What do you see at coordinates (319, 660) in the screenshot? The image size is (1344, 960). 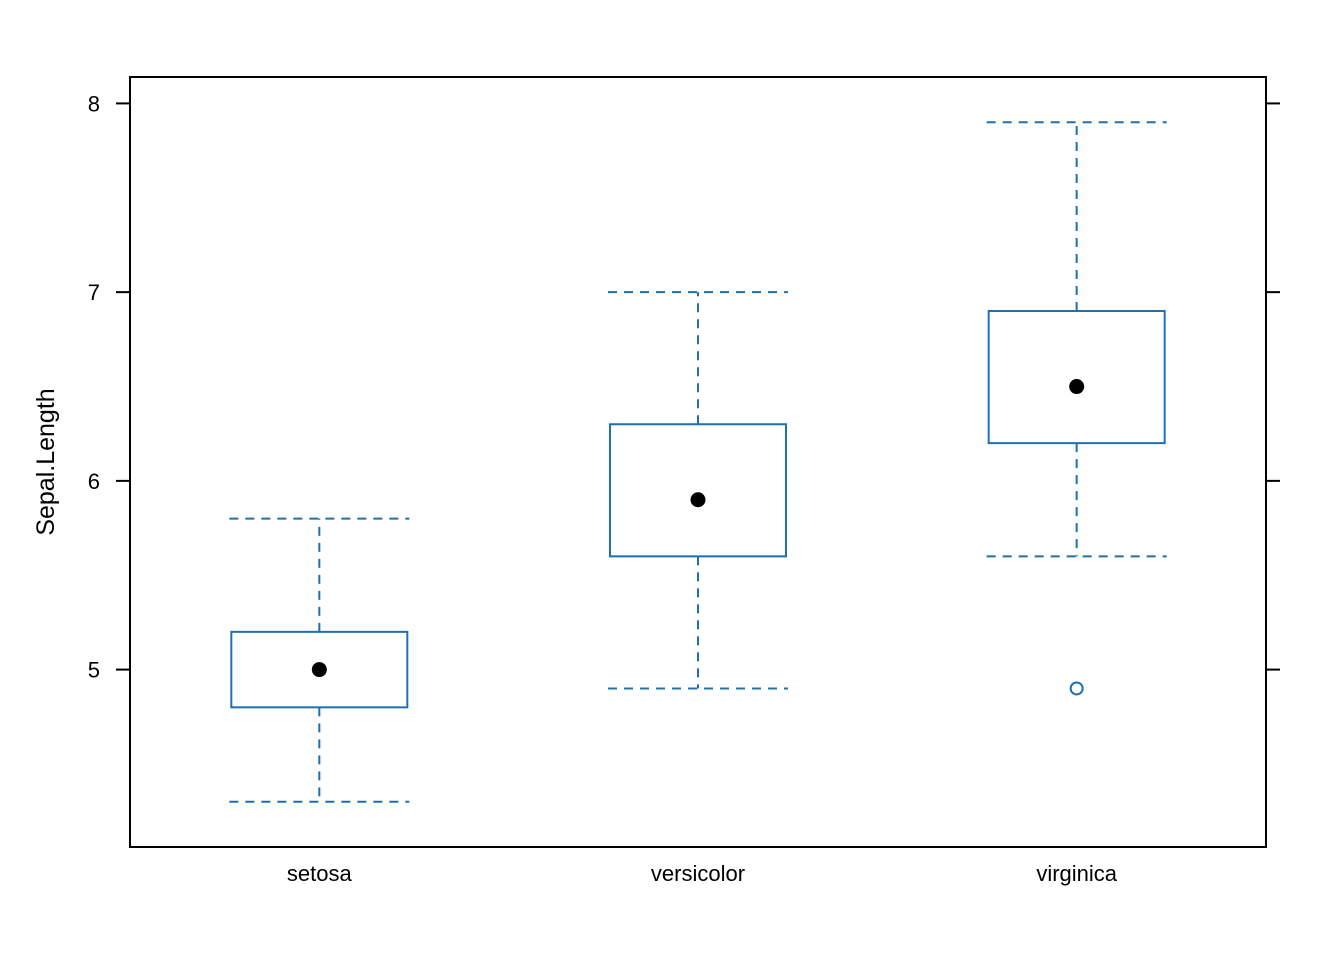 I see `box-group-setosa` at bounding box center [319, 660].